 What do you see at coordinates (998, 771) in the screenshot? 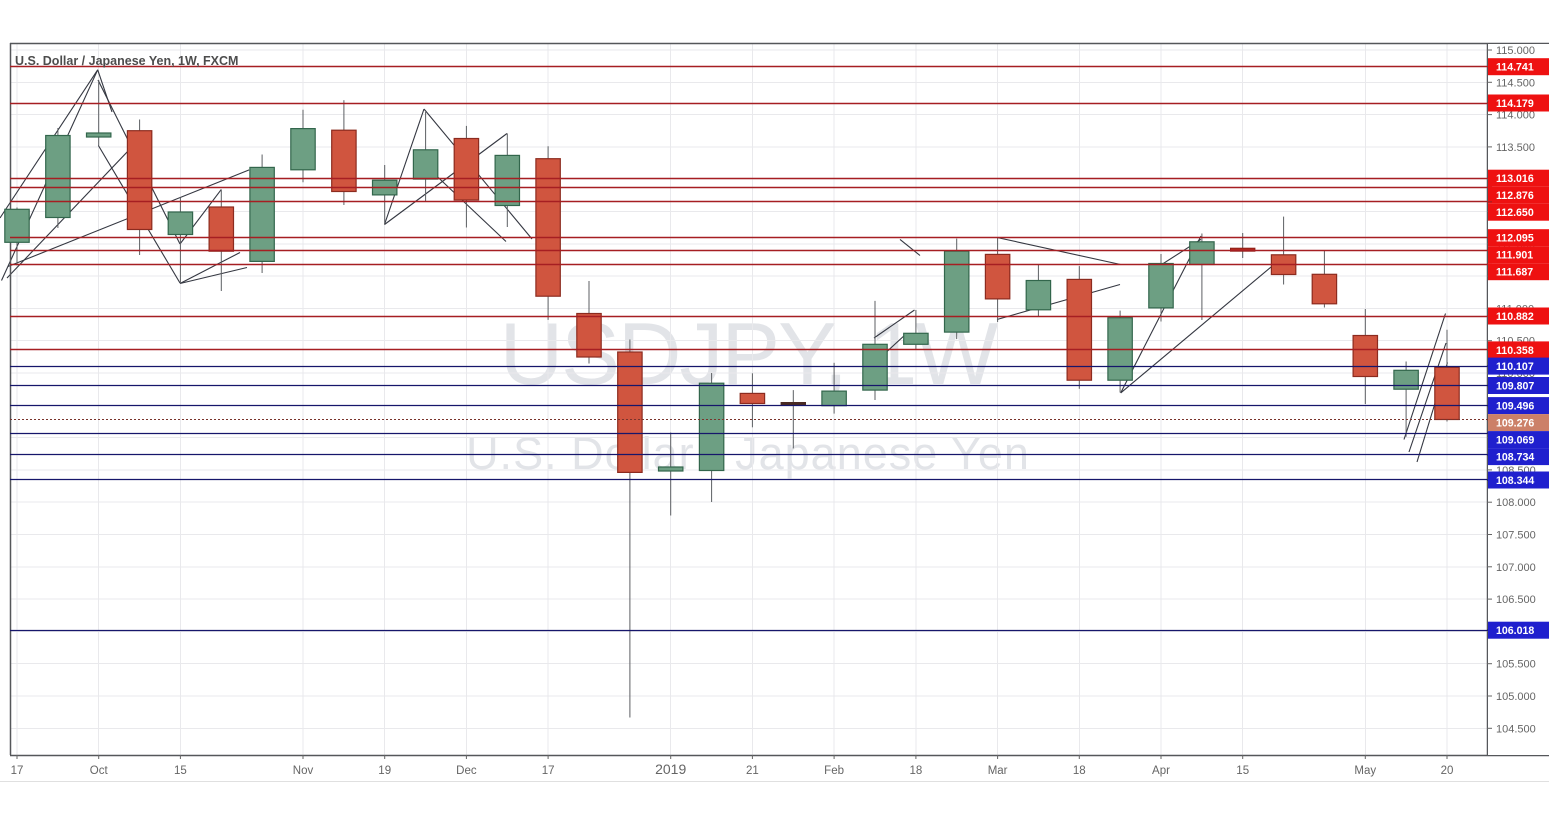
I see `svg-text: Mar` at bounding box center [998, 771].